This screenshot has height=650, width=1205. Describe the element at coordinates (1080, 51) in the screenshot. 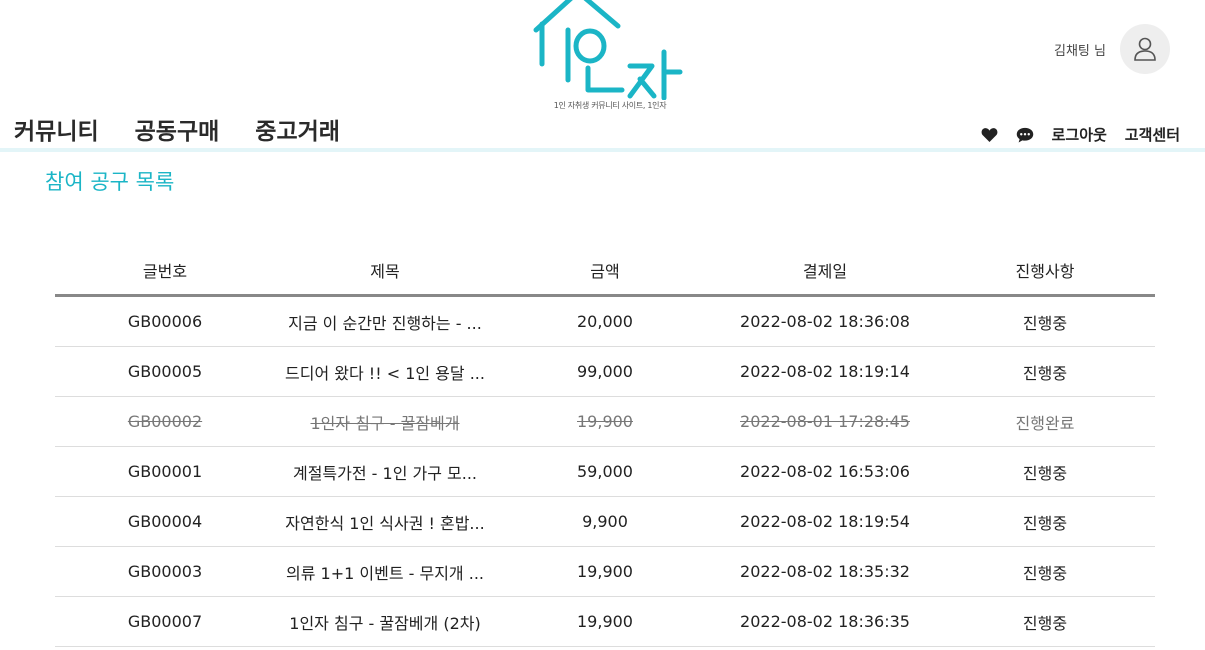

I see `user-name: 김채팅 님` at that location.